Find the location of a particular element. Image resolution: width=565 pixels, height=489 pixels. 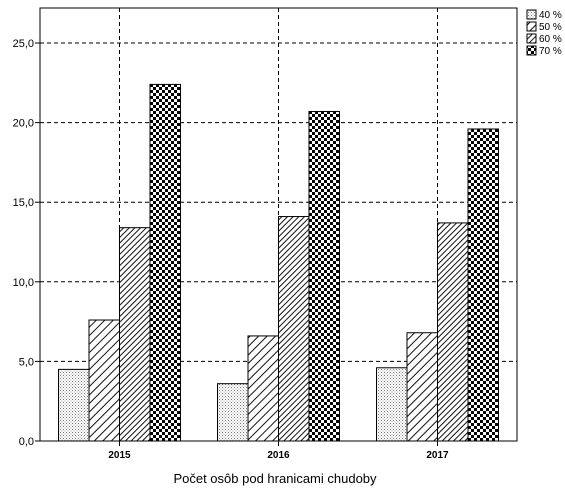

legend: 40 %50 %60 %70 % is located at coordinates (544, 33).